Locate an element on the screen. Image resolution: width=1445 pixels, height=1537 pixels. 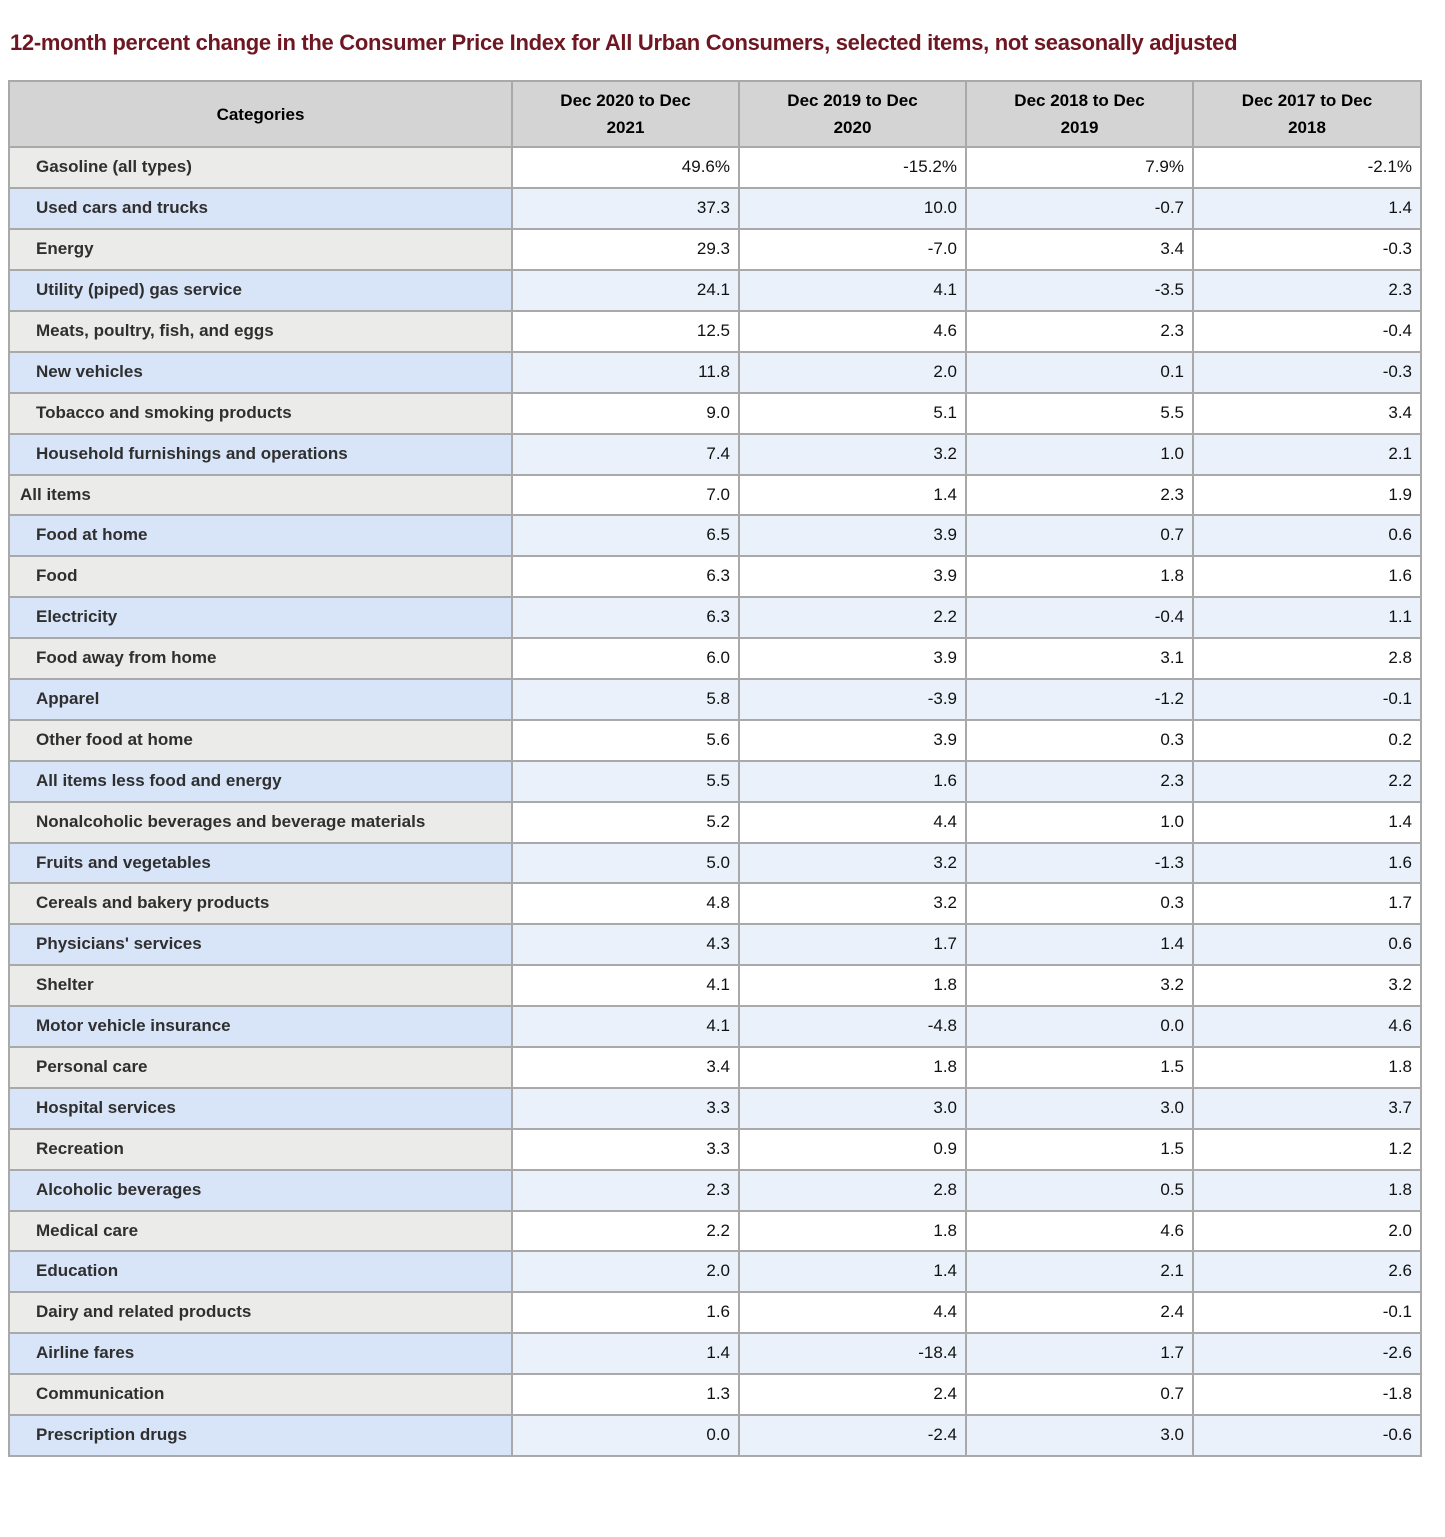
value-cell: 1.1 is located at coordinates (1307, 618).